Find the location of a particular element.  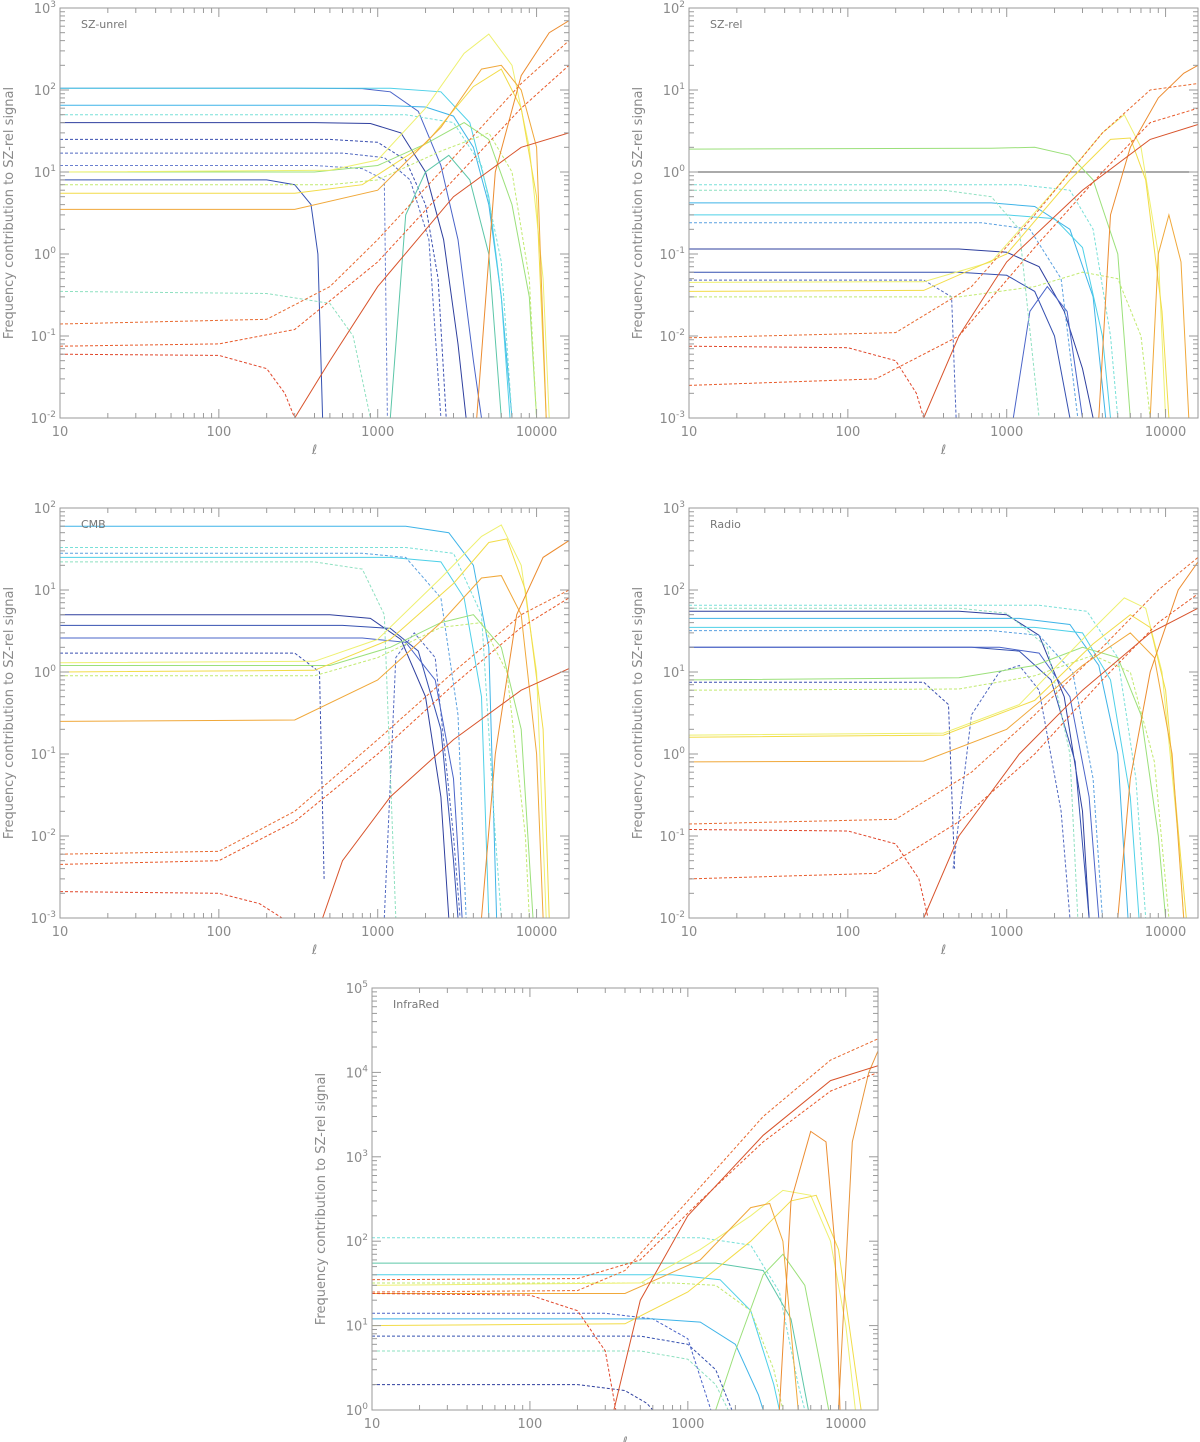

panel-label: CMB is located at coordinates (93, 524).